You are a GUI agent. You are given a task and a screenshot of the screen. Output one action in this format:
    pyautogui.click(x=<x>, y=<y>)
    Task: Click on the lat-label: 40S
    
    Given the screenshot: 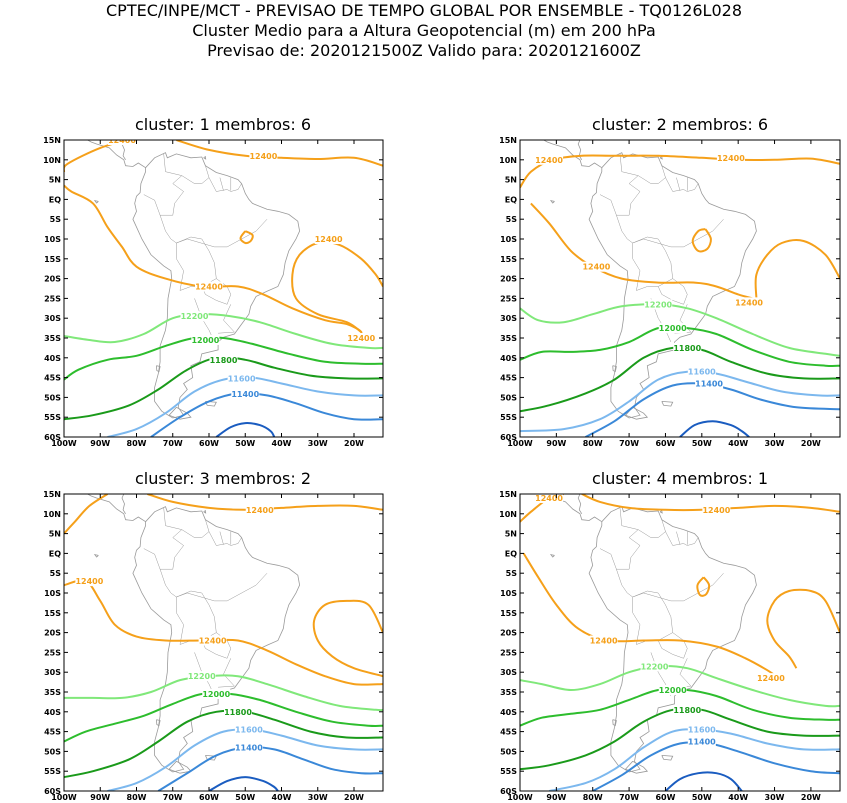 What is the action you would take?
    pyautogui.click(x=508, y=358)
    